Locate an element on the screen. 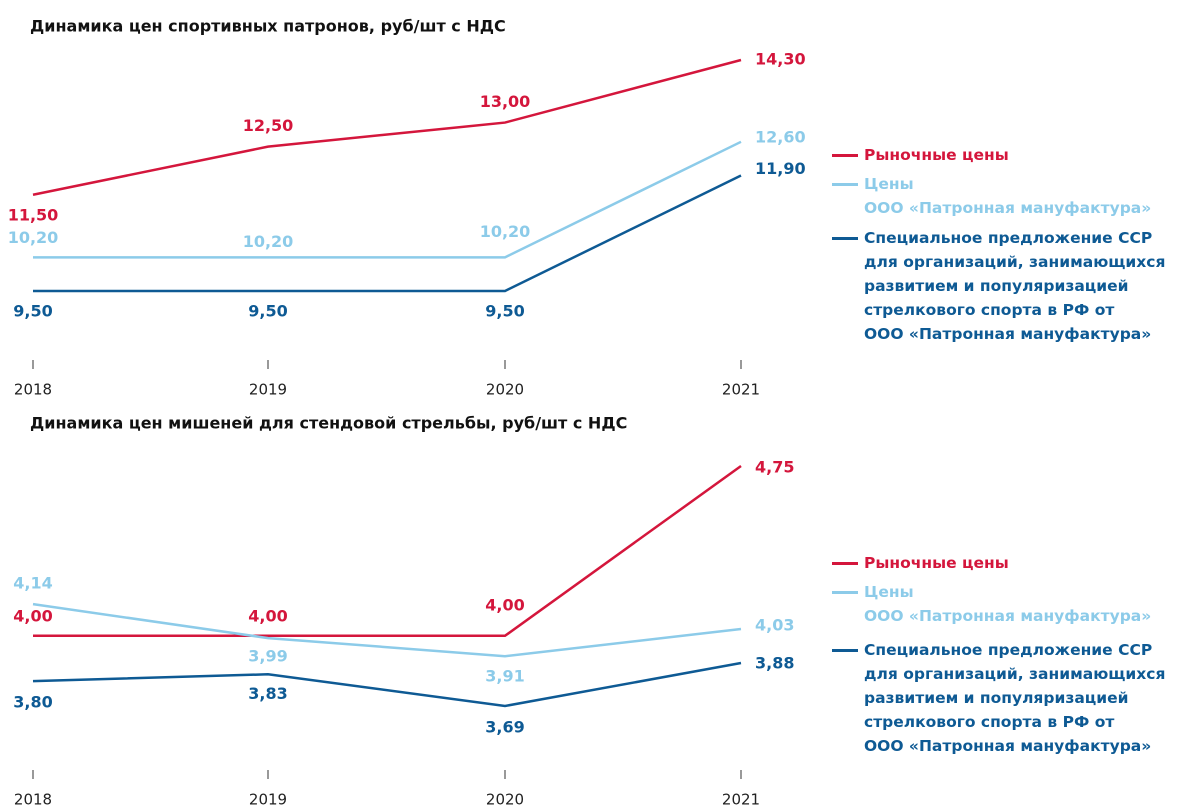  data-label: 13,00 is located at coordinates (505, 101).